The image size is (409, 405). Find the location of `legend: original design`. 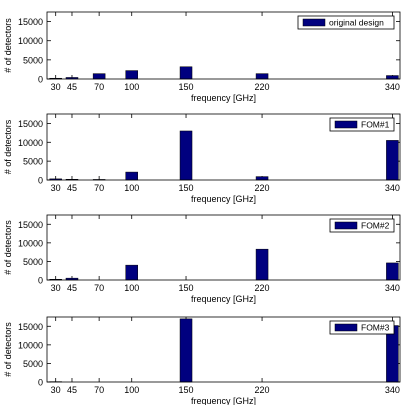

legend: original design is located at coordinates (346, 22).